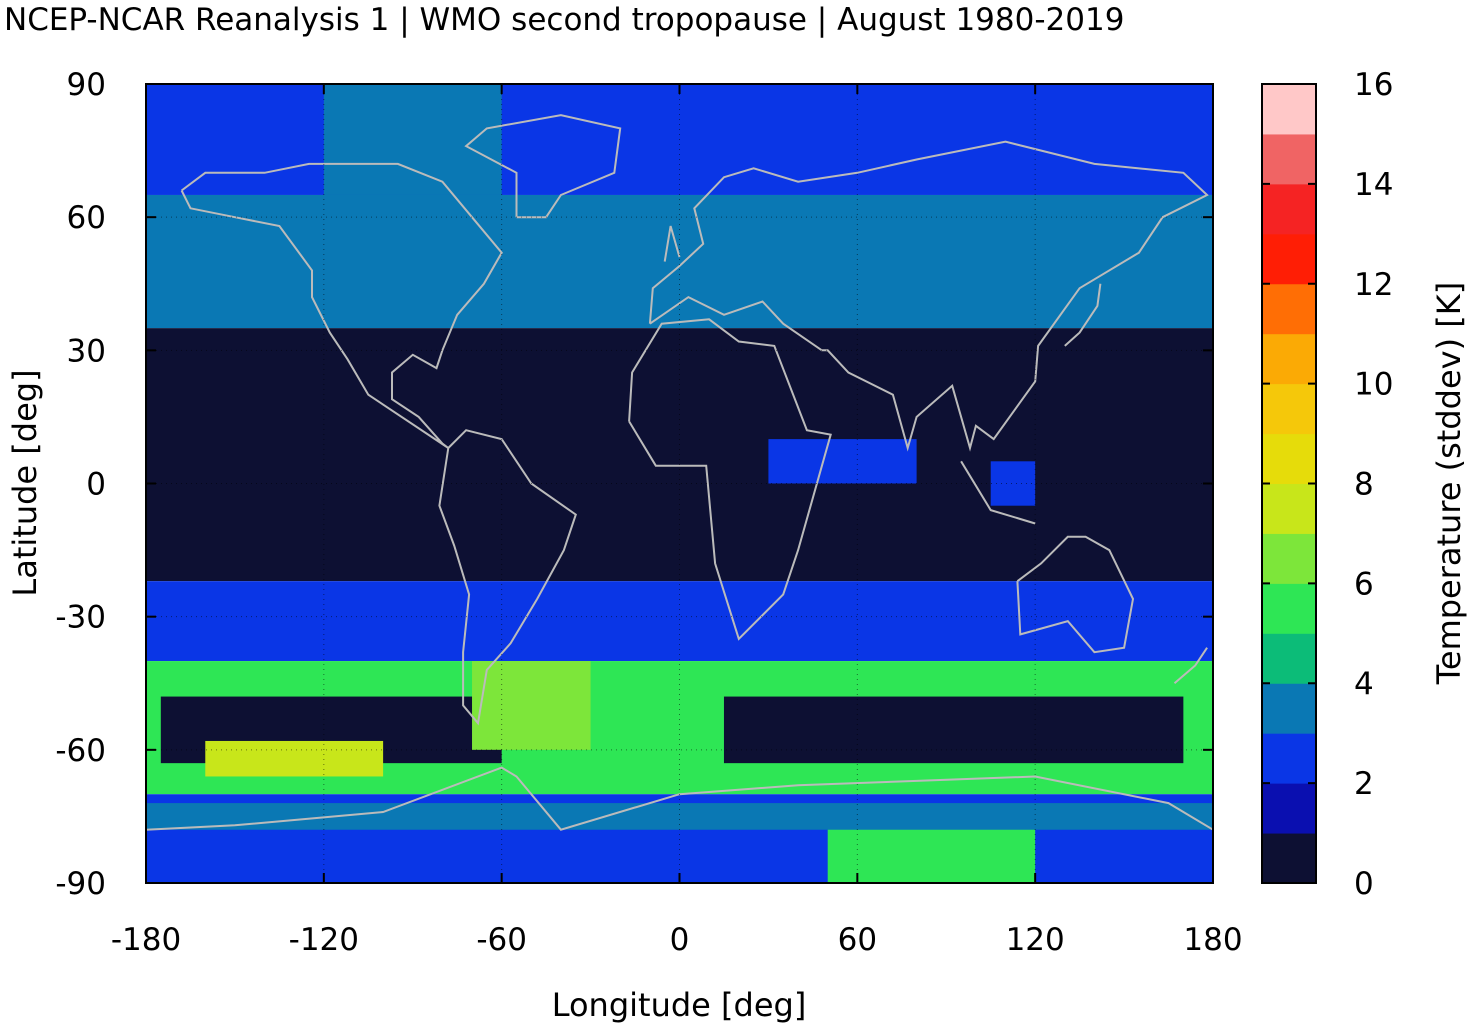  Describe the element at coordinates (1373, 85) in the screenshot. I see `colorbar-tick-label: 16` at that location.